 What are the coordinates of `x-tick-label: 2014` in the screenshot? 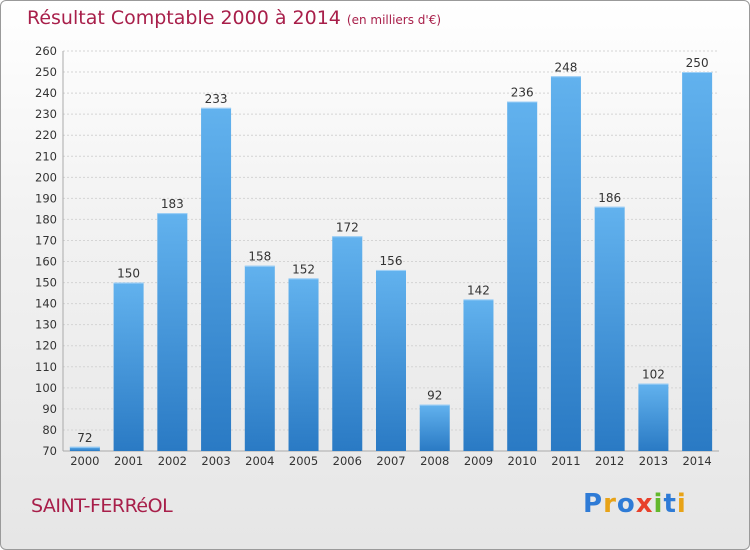 It's located at (696, 461).